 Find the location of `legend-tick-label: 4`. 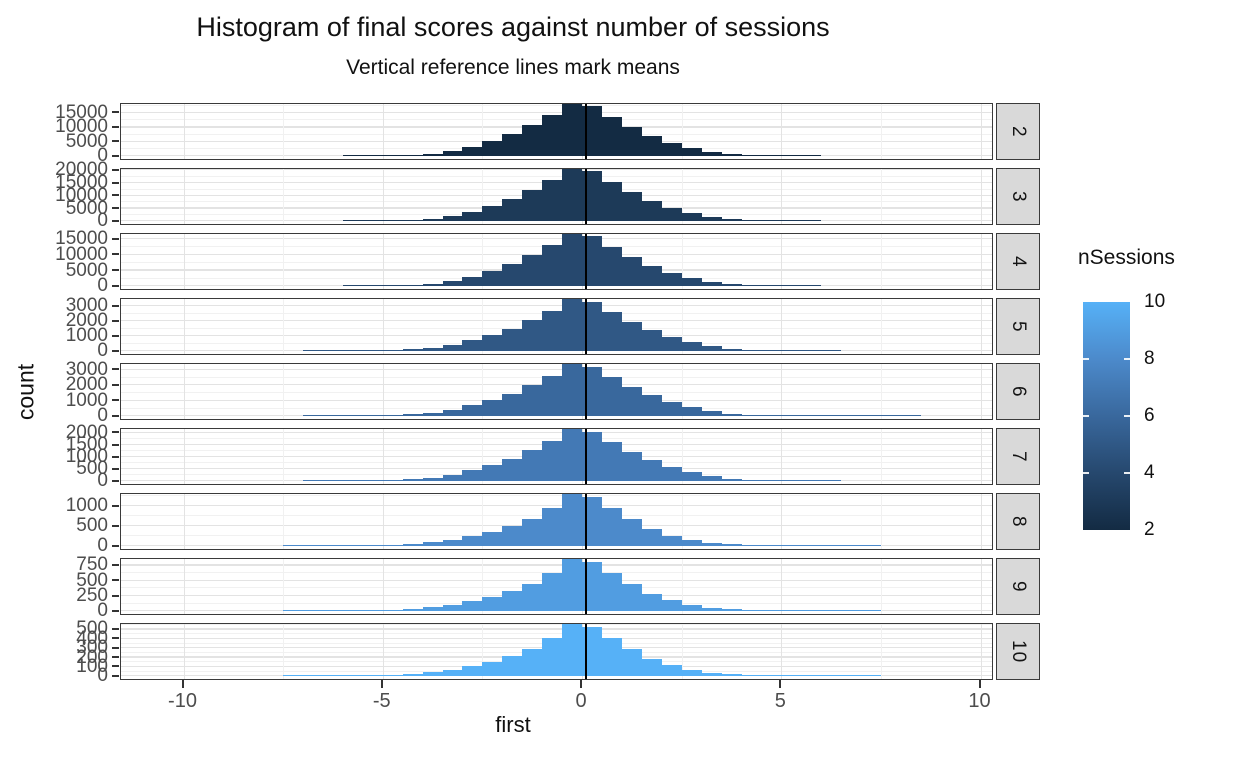

legend-tick-label: 4 is located at coordinates (1149, 472).